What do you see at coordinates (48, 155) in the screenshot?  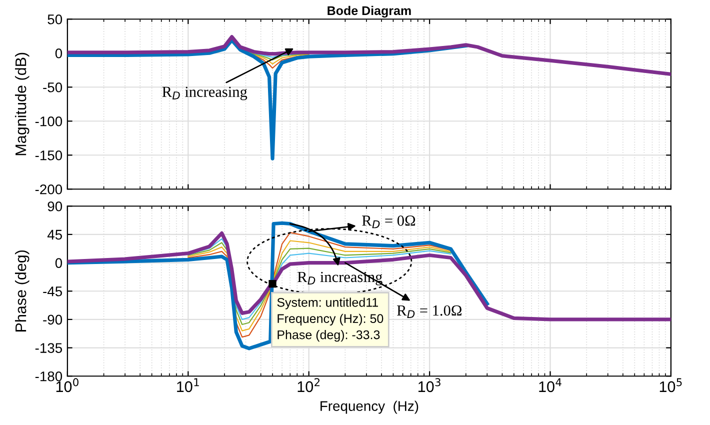 I see `y-tick-label: -150` at bounding box center [48, 155].